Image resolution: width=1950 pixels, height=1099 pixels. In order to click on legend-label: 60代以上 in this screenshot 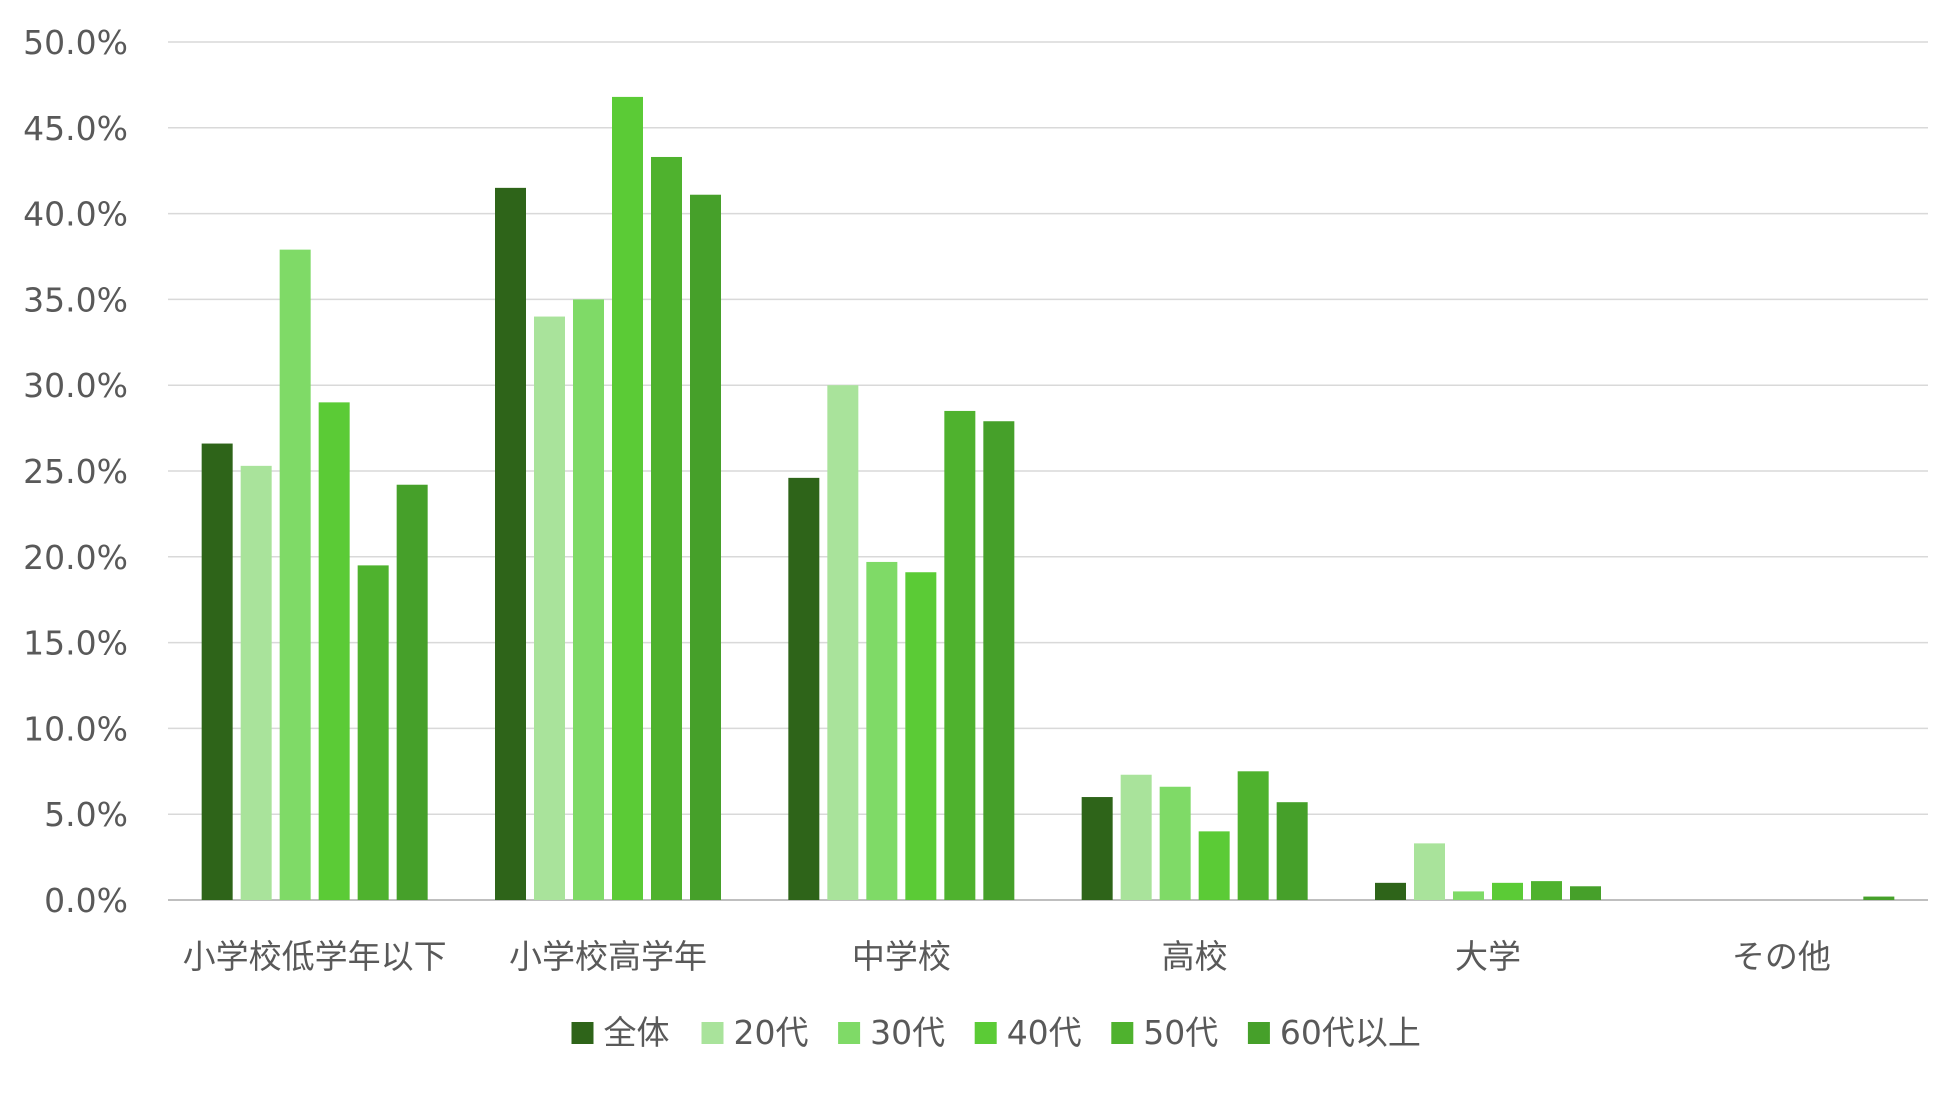, I will do `click(1350, 1032)`.